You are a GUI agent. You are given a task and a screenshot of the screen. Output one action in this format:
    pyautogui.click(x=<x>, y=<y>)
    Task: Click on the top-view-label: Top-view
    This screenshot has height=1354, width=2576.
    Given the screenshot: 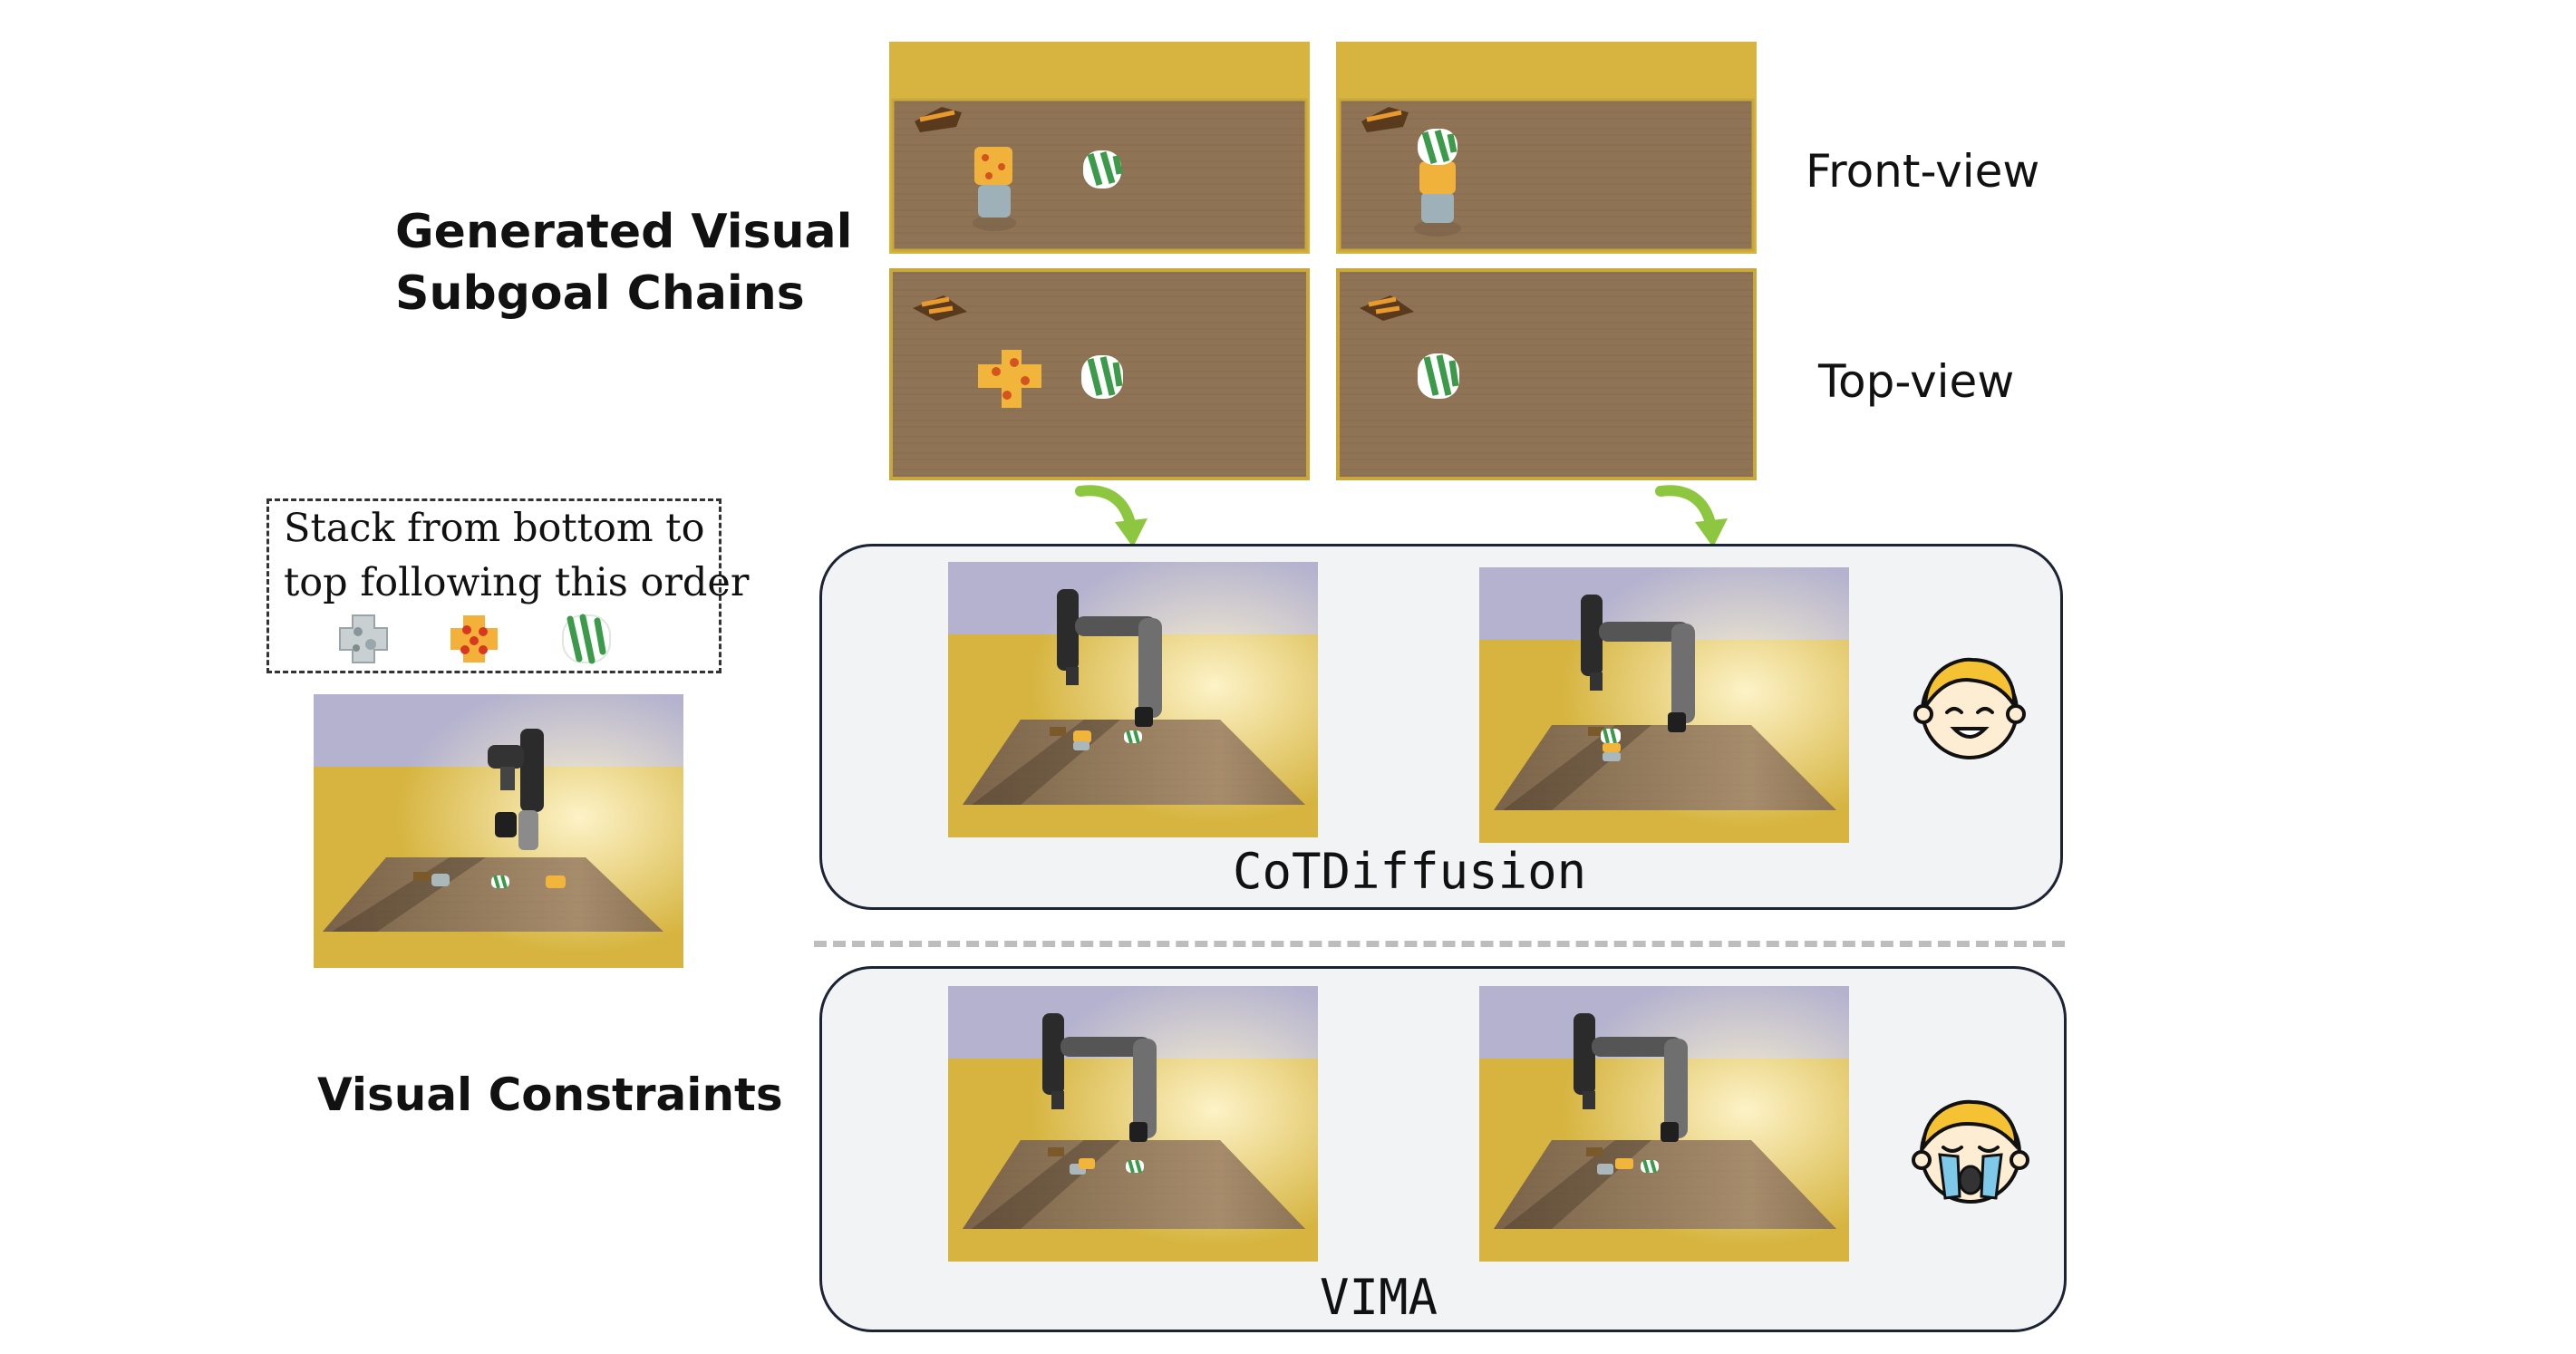 What is the action you would take?
    pyautogui.click(x=1916, y=381)
    